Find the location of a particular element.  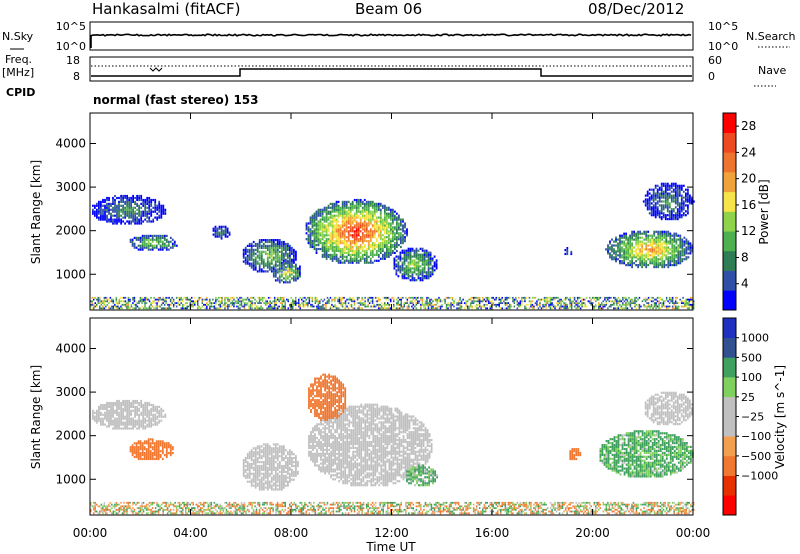

cpid-label: CPID is located at coordinates (20, 92).